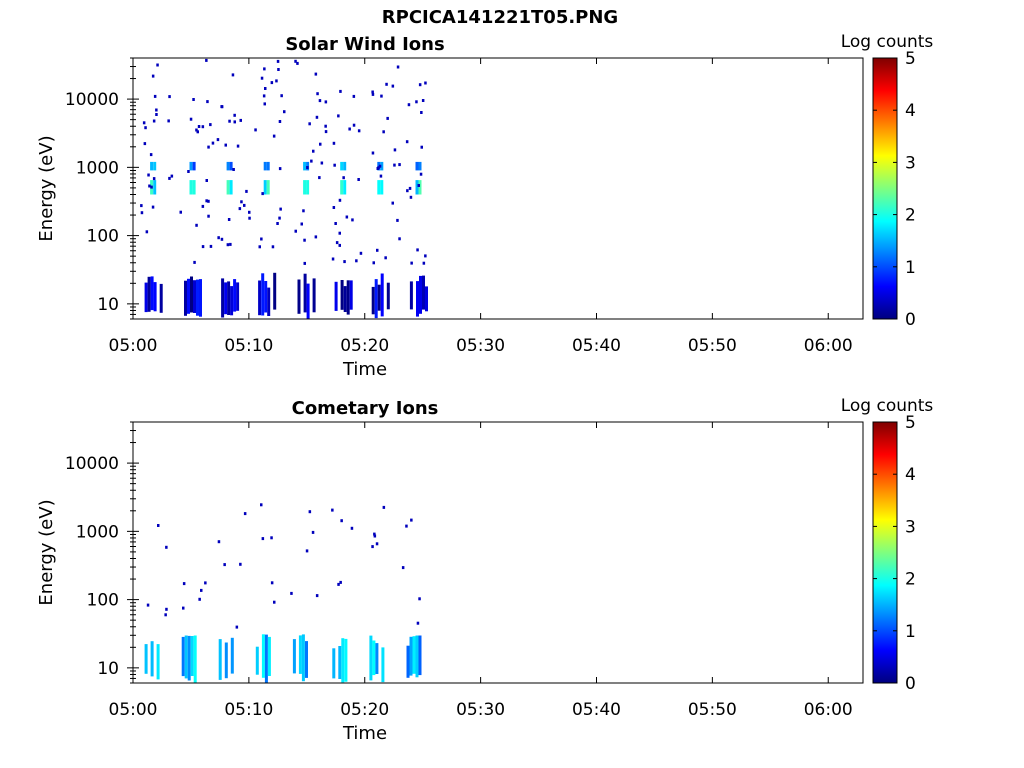  I want to click on colorbar-label: Log counts, so click(887, 42).